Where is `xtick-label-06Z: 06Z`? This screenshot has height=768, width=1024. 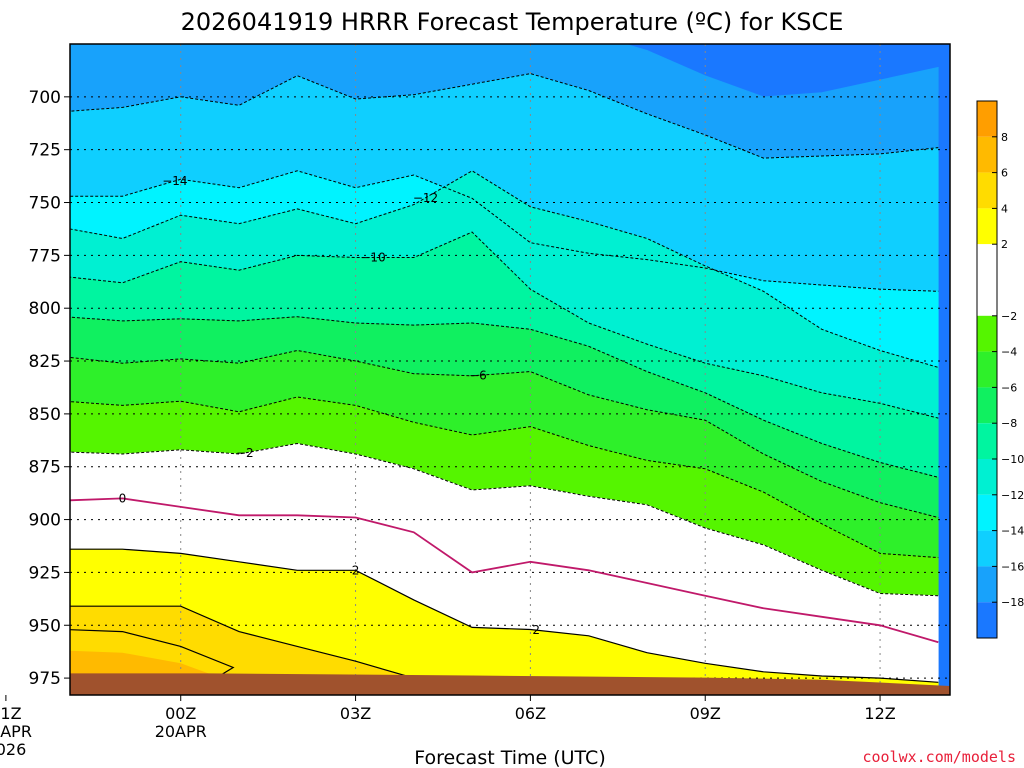
xtick-label-06Z: 06Z is located at coordinates (530, 713).